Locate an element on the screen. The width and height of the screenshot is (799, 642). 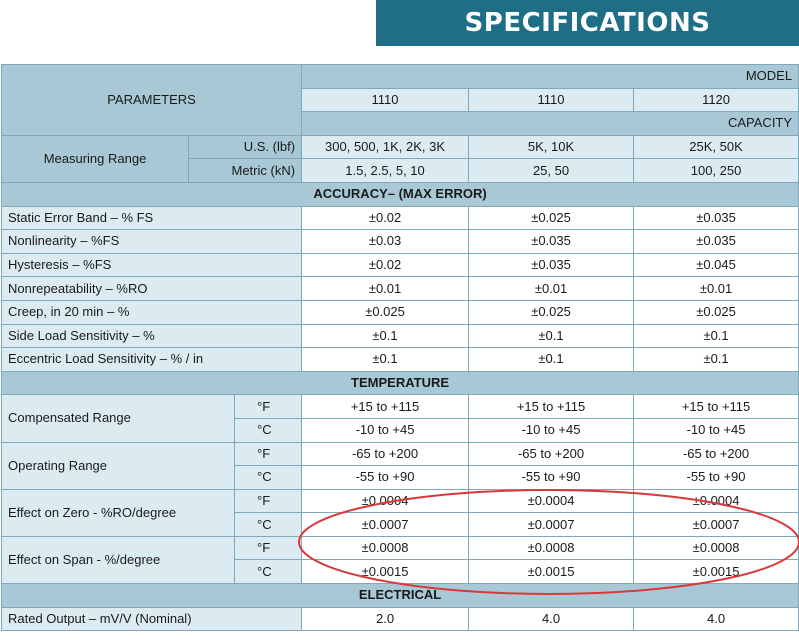
row-label: Hysteresis – %FS is located at coordinates (151, 265).